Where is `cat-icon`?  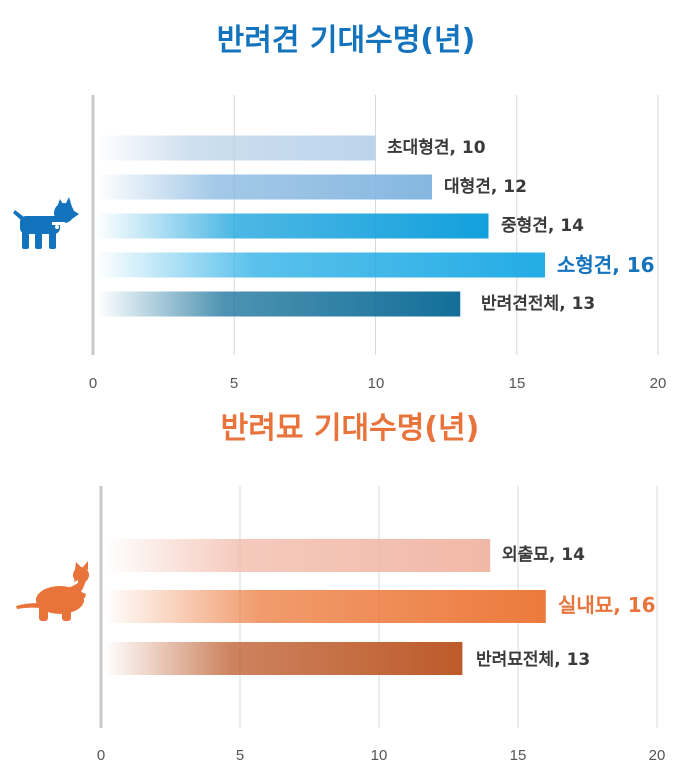
cat-icon is located at coordinates (52, 591).